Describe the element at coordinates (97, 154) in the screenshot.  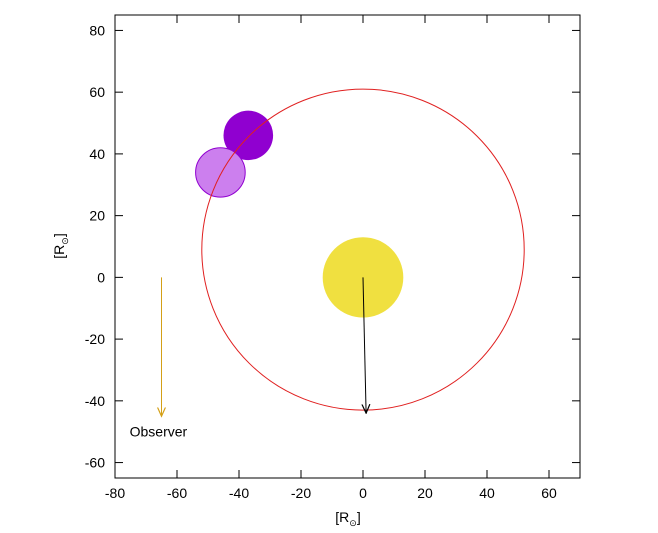
I see `y-tick-label: 40` at that location.